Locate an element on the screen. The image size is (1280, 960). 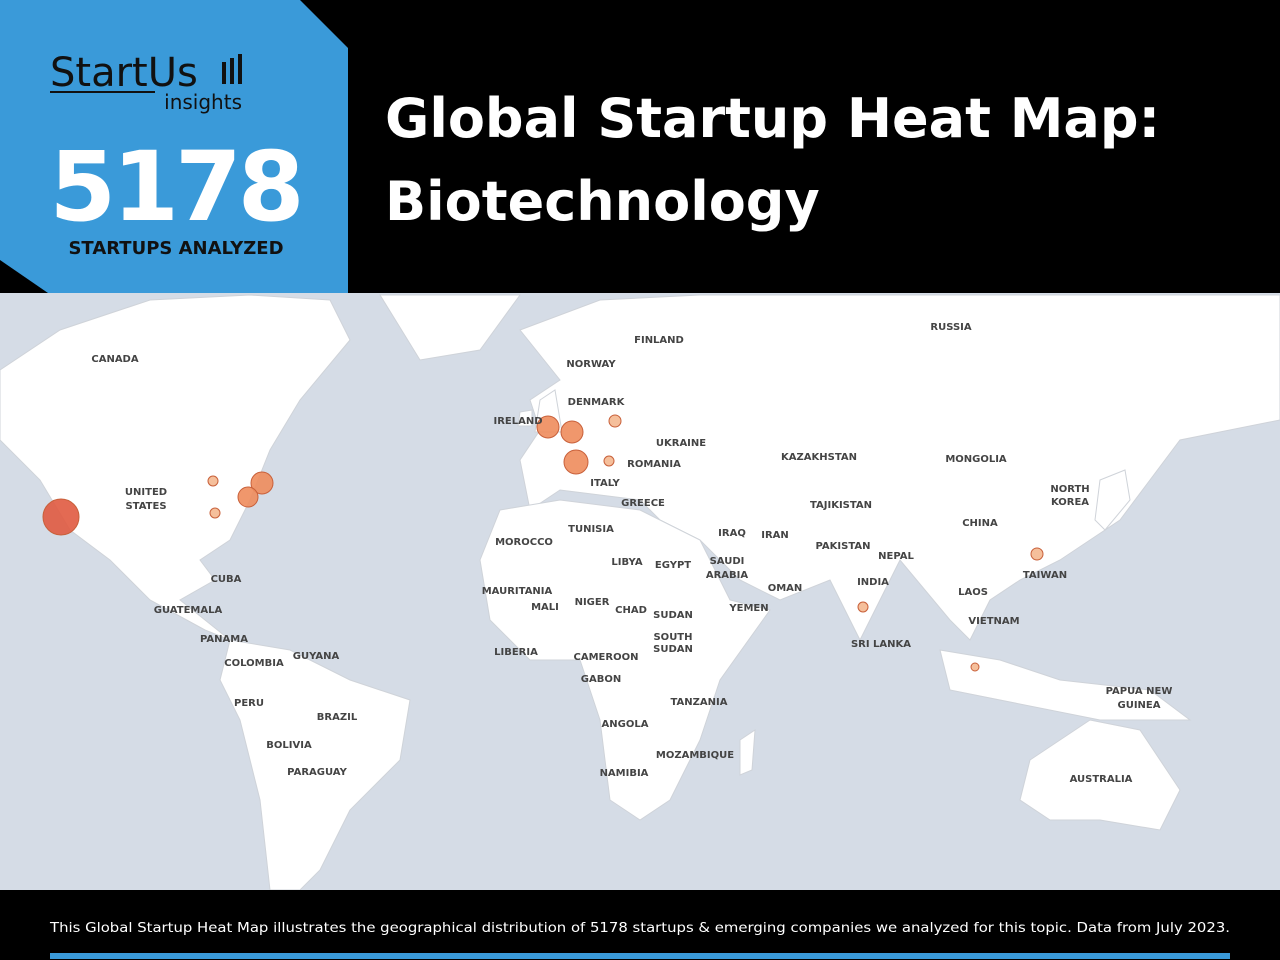
country-label: SOUTH is located at coordinates (672, 637).